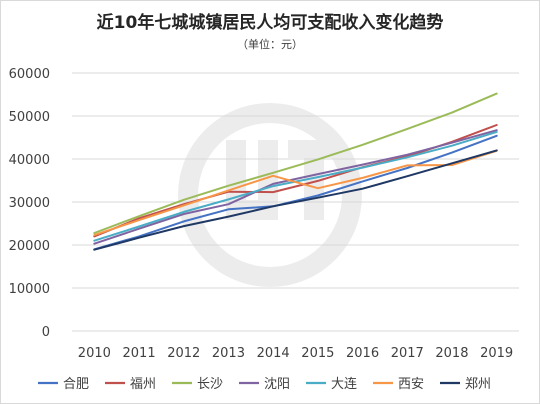  I want to click on legend-label: 大连, so click(344, 384).